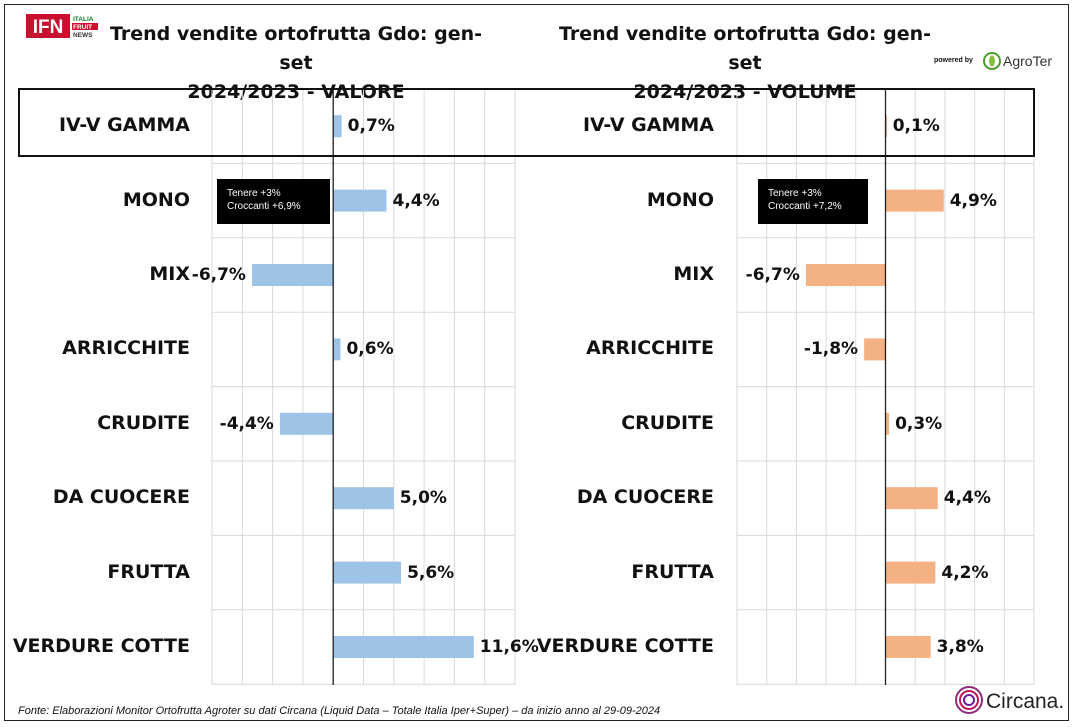  What do you see at coordinates (126, 348) in the screenshot?
I see `left-category-label: ARRICCHITE` at bounding box center [126, 348].